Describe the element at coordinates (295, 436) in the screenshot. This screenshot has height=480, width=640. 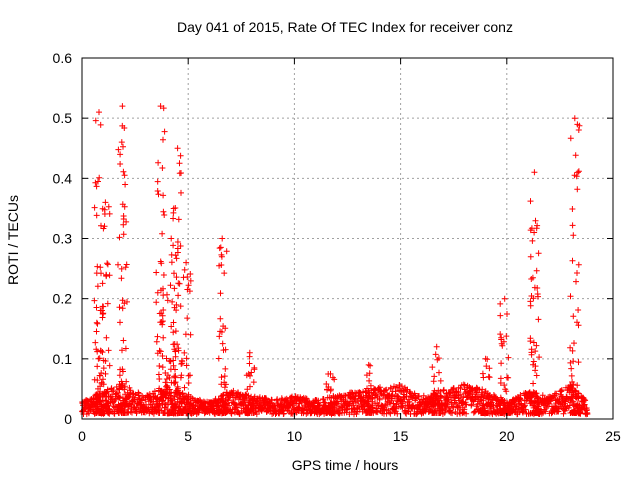
I see `x-tick-label: 10` at that location.